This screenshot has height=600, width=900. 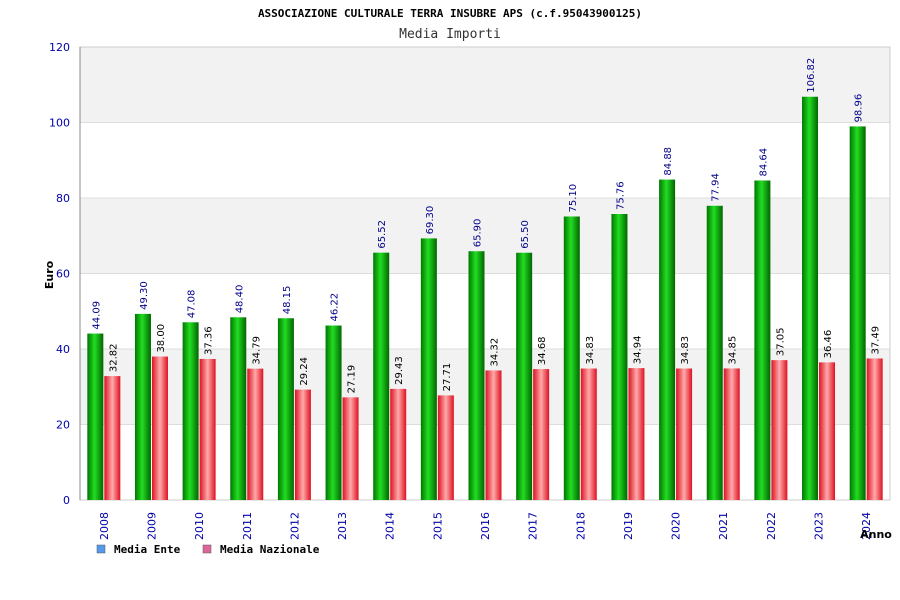 I want to click on y-tick-label: 80, so click(x=63, y=198).